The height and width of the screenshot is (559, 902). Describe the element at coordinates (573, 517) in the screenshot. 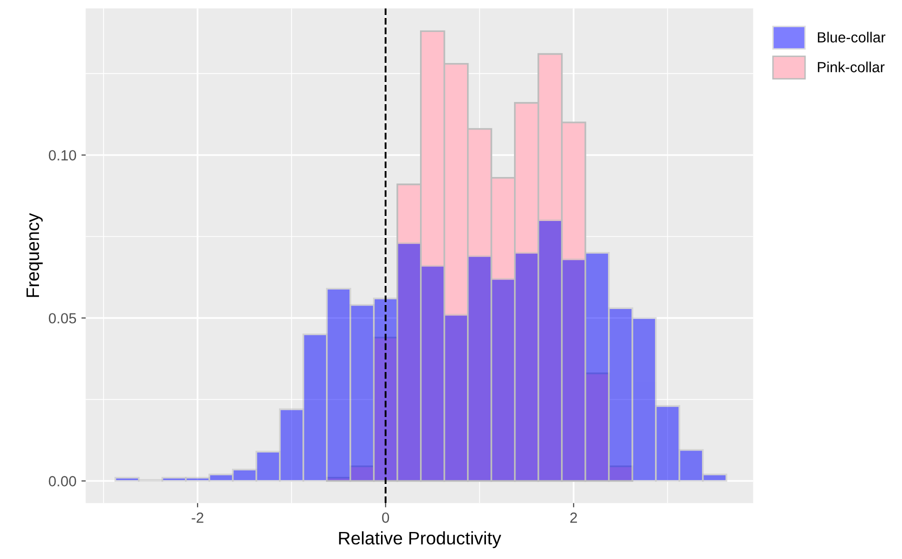

I see `x-tick-label: 2` at that location.